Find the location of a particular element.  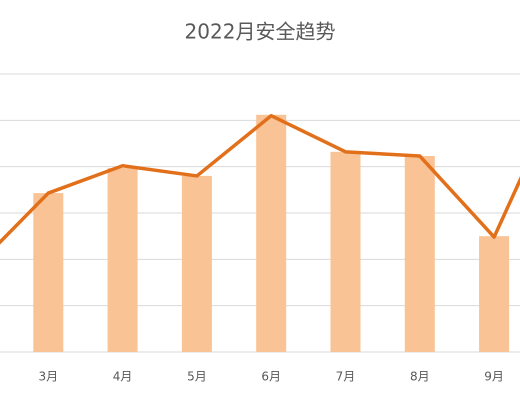

x-tick-label: 3月 is located at coordinates (48, 377).